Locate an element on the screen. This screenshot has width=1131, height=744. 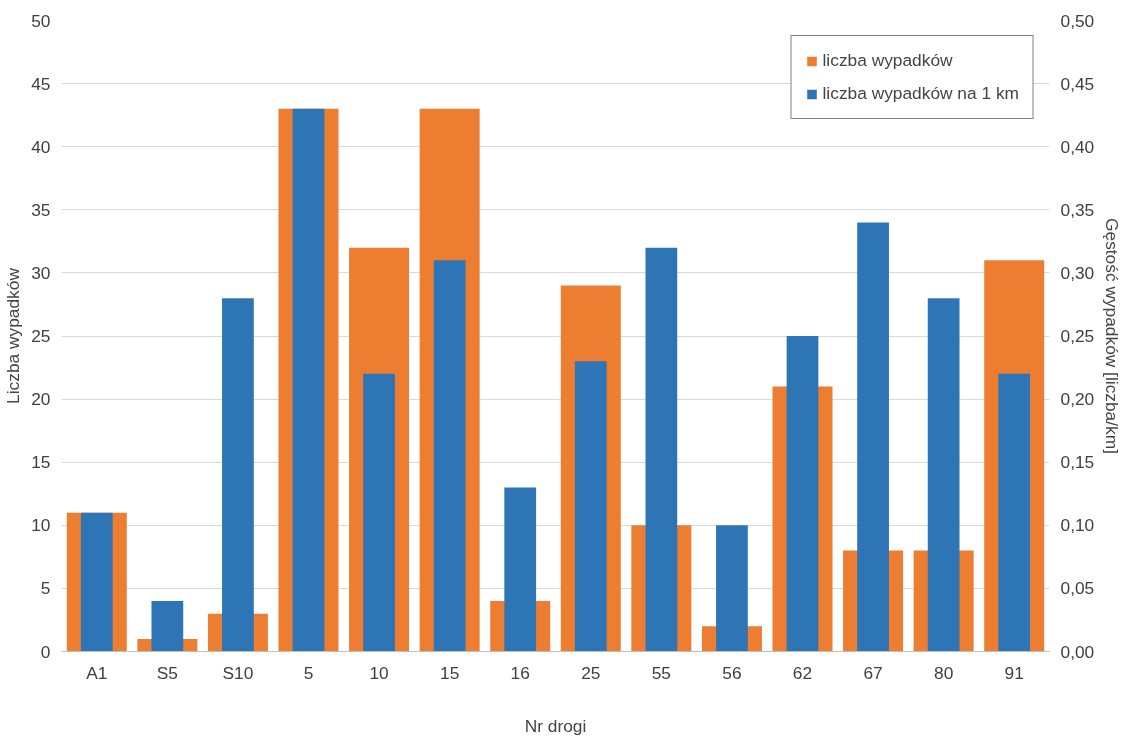
x-tick-label: S5 is located at coordinates (167, 672).